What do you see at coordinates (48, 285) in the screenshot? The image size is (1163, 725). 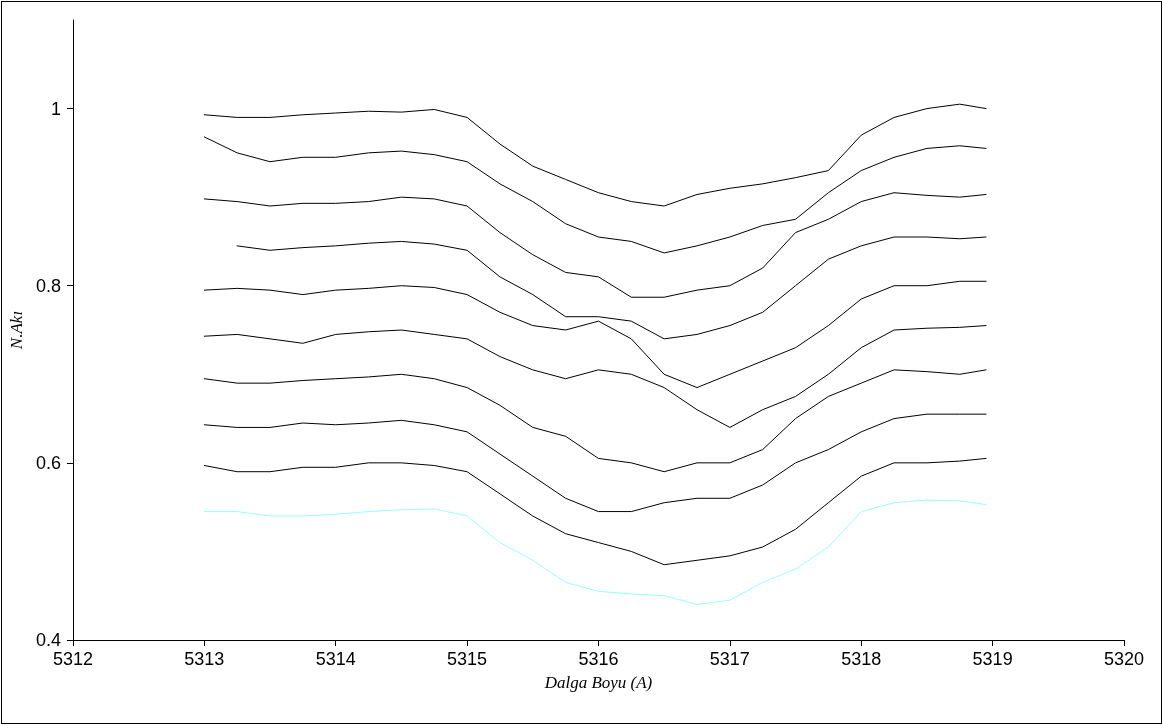 I see `y-tick-label: 0.8` at bounding box center [48, 285].